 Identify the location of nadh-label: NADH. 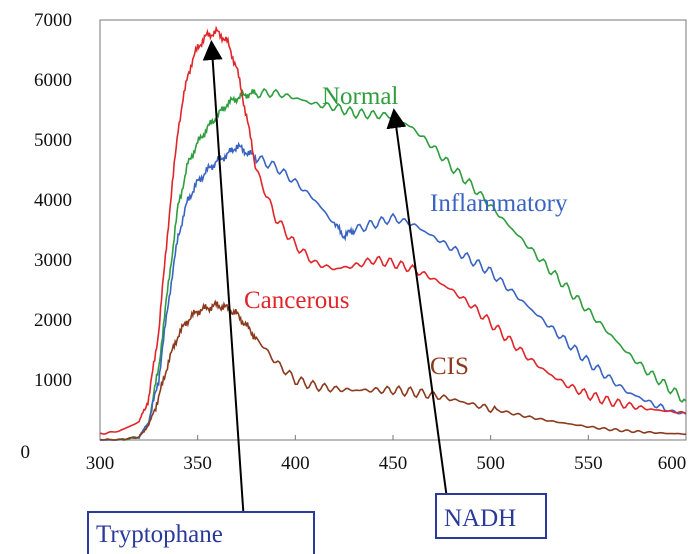
(480, 518).